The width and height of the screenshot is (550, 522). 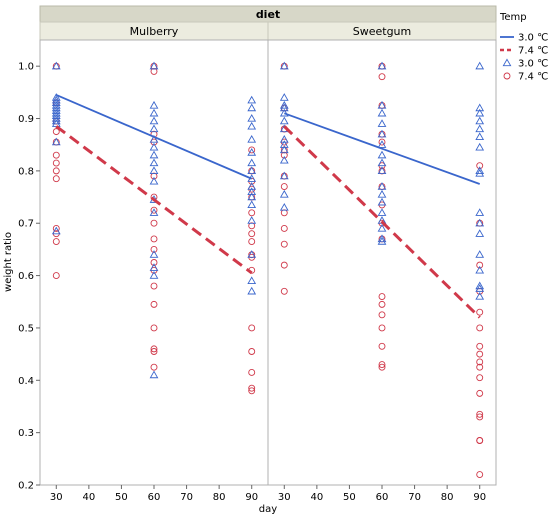 I want to click on y-tick-label: 0.9, so click(x=26, y=119).